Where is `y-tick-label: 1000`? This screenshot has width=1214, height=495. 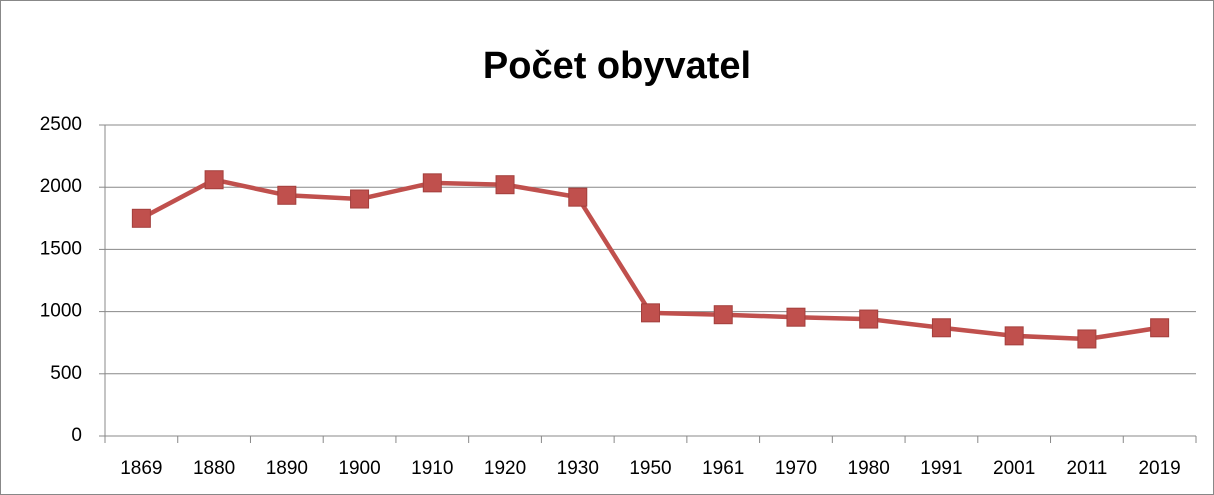 y-tick-label: 1000 is located at coordinates (61, 311).